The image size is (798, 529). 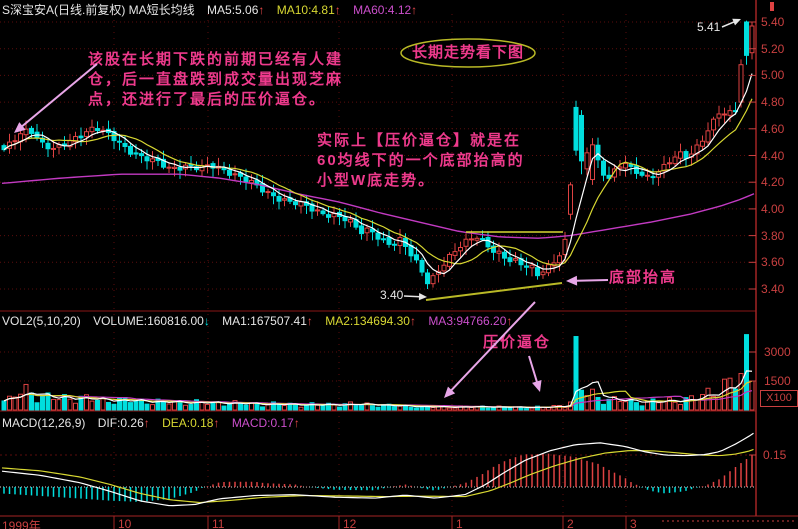 I want to click on macd-title: MACD(12,26,9), so click(x=44, y=423).